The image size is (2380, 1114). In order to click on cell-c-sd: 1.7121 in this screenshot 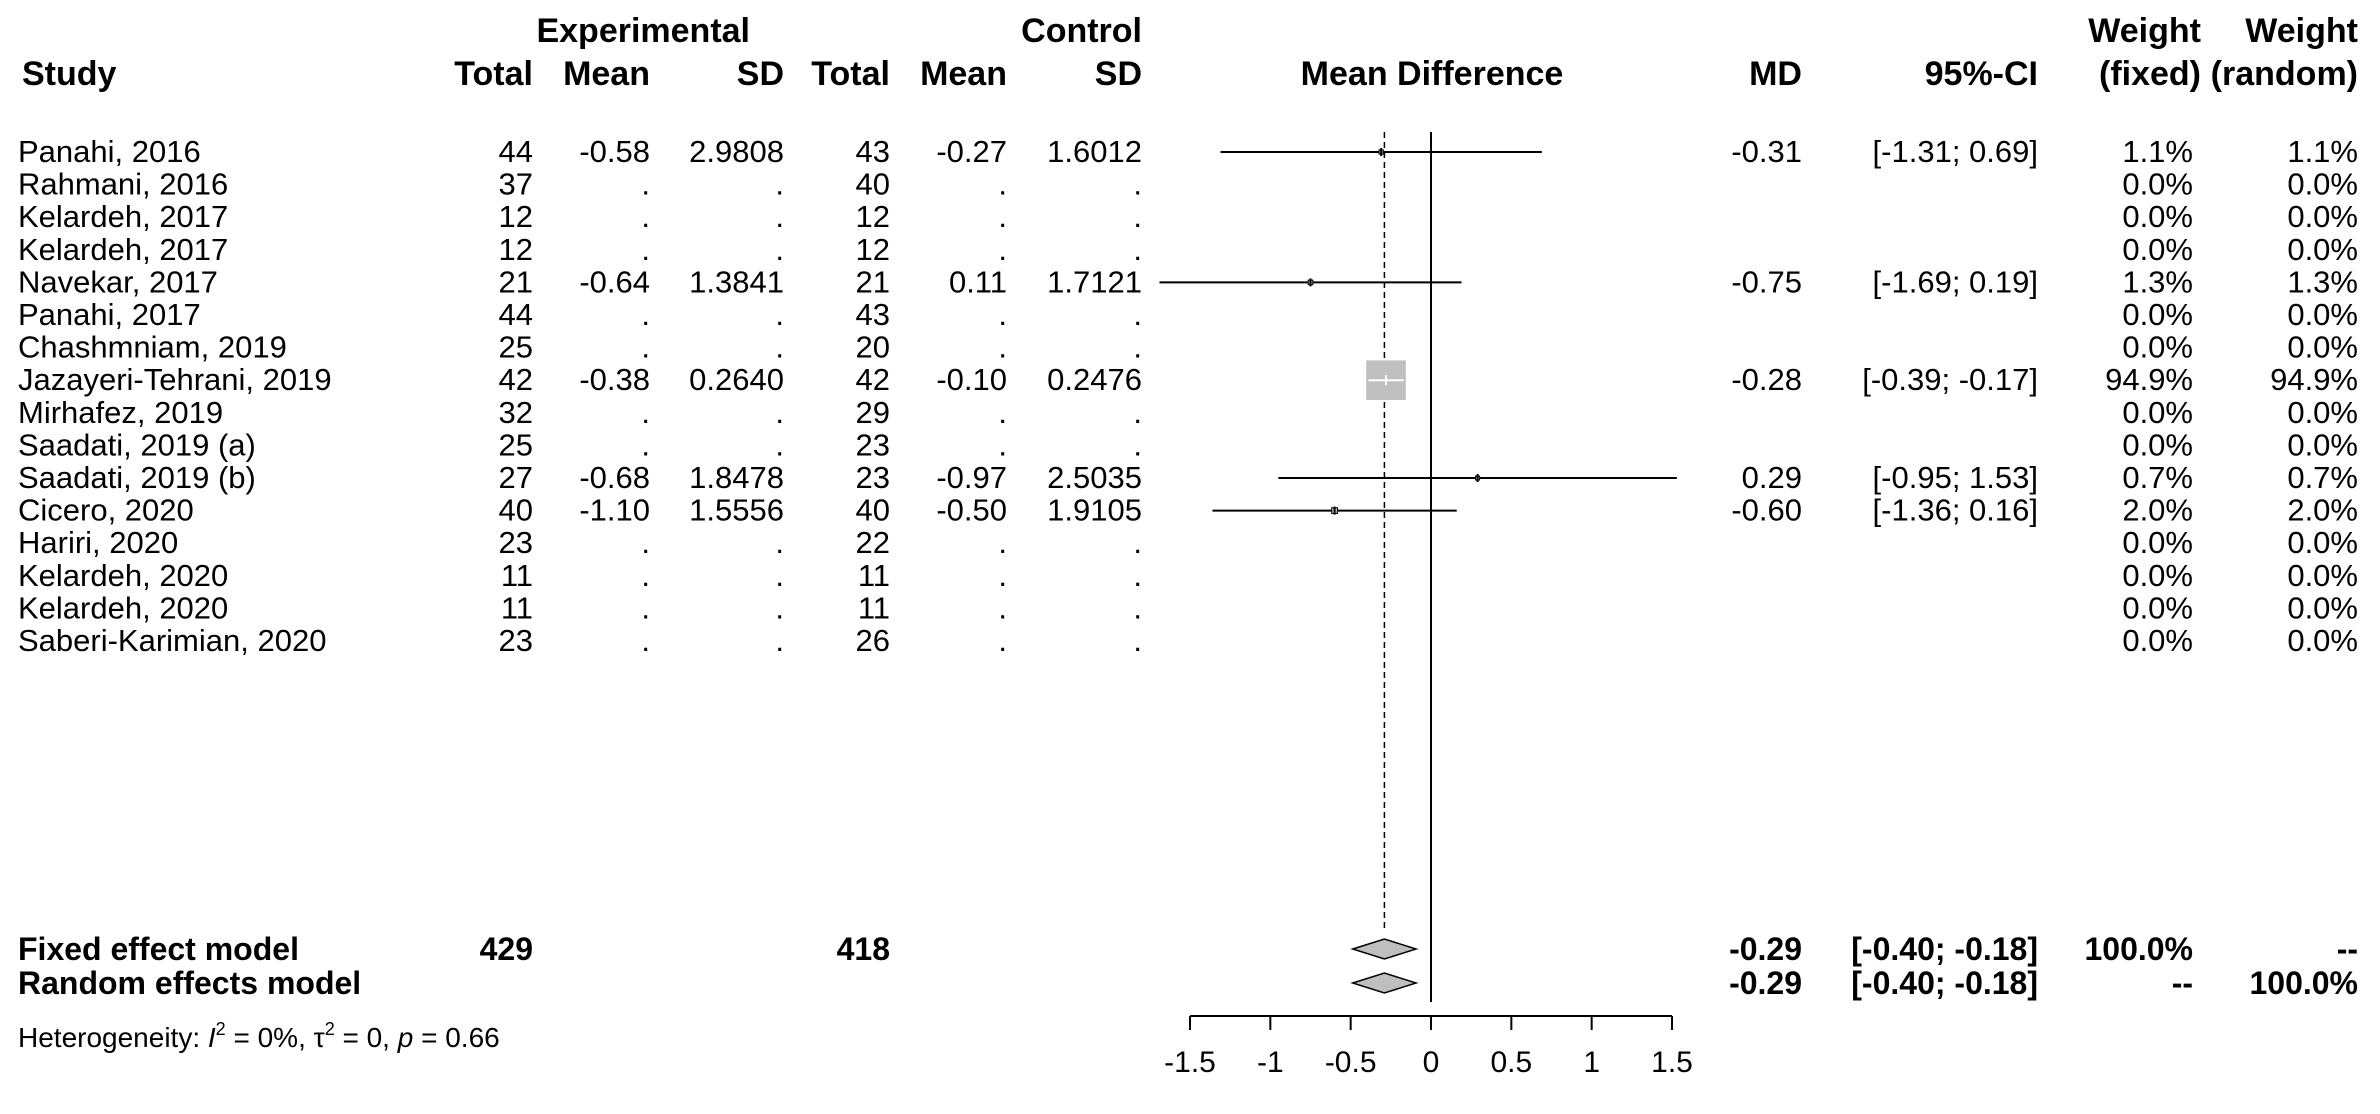, I will do `click(1094, 281)`.